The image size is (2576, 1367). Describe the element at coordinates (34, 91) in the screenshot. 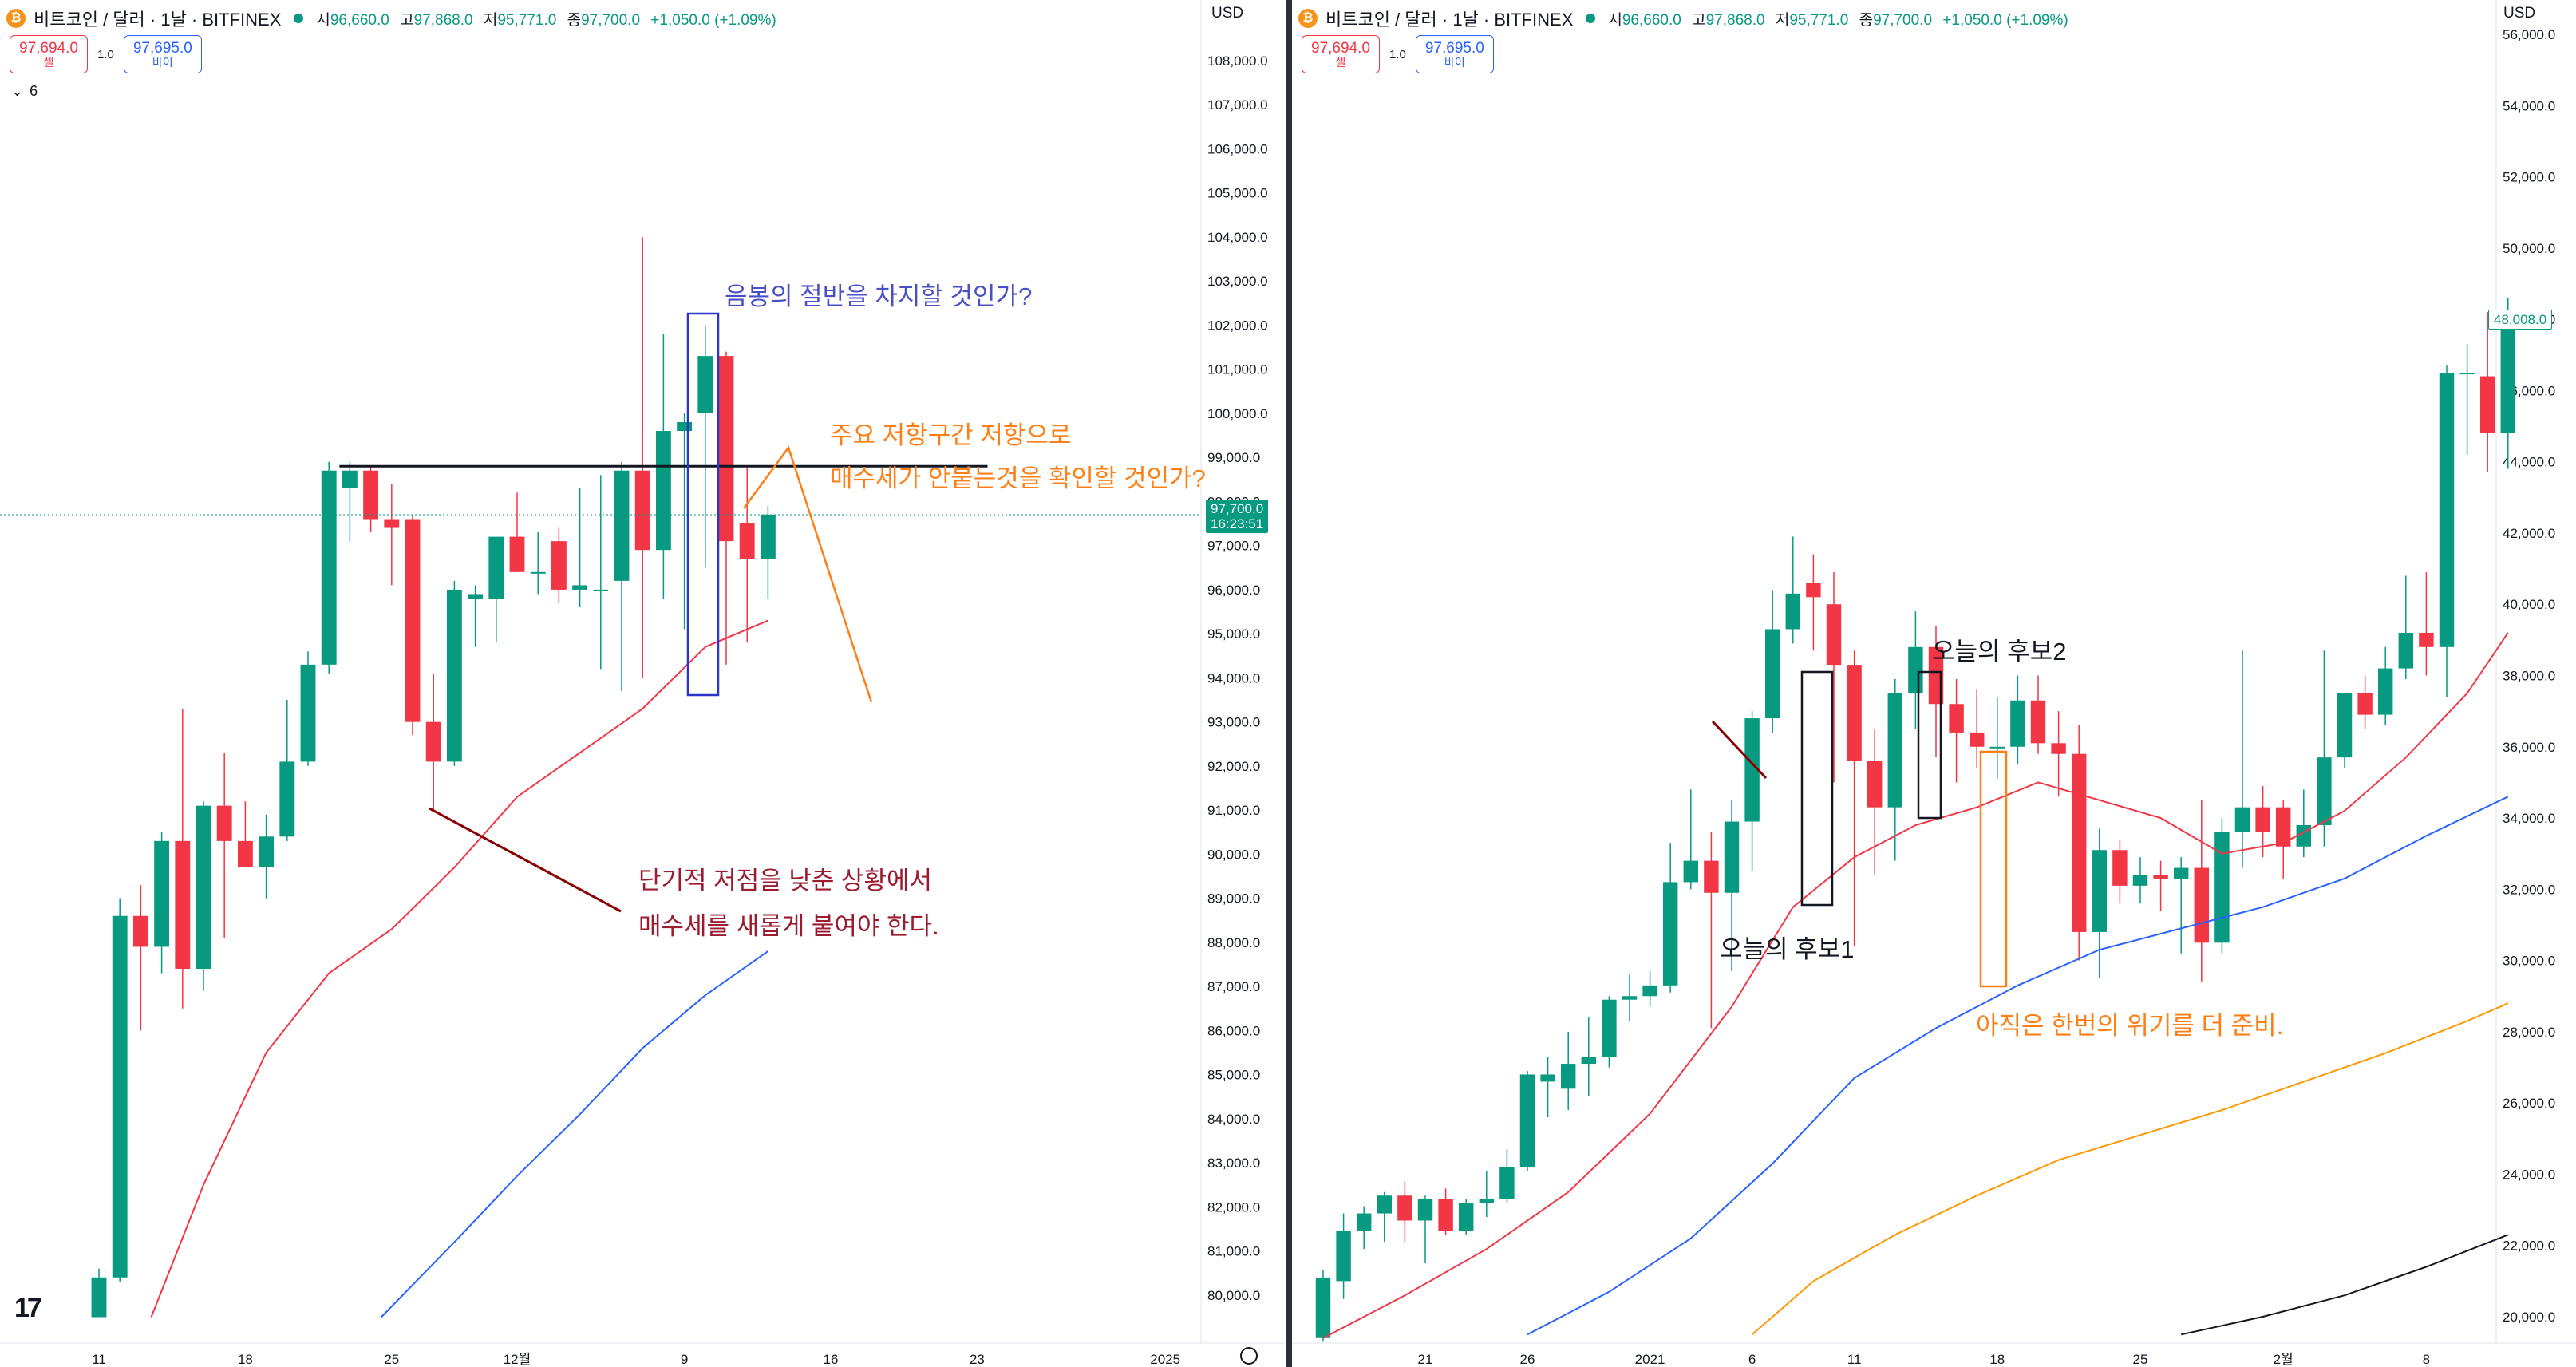

I see `indicator-count: 6` at that location.